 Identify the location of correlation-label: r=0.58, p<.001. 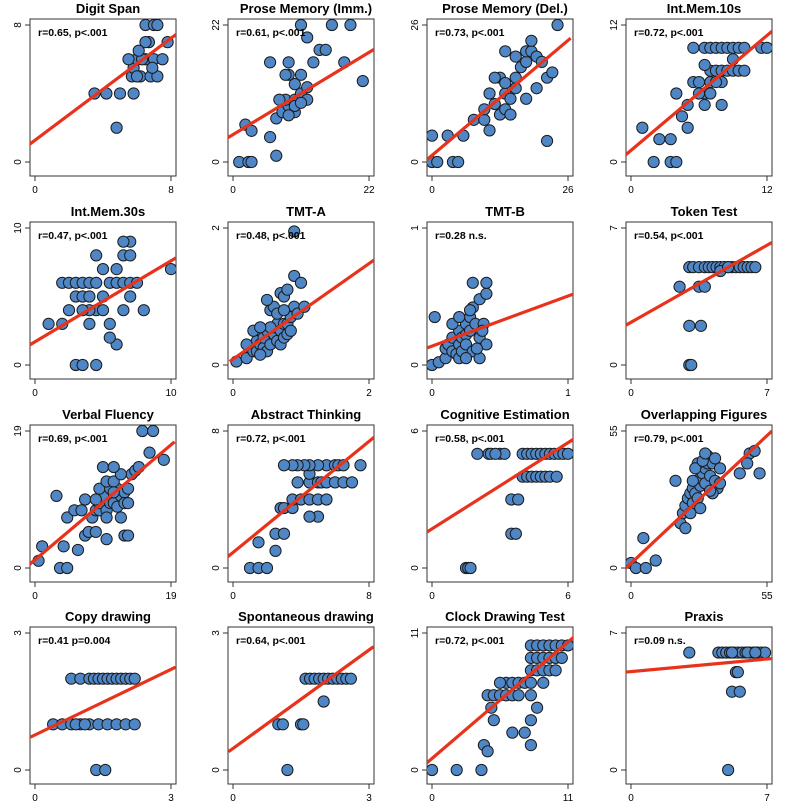
(470, 439).